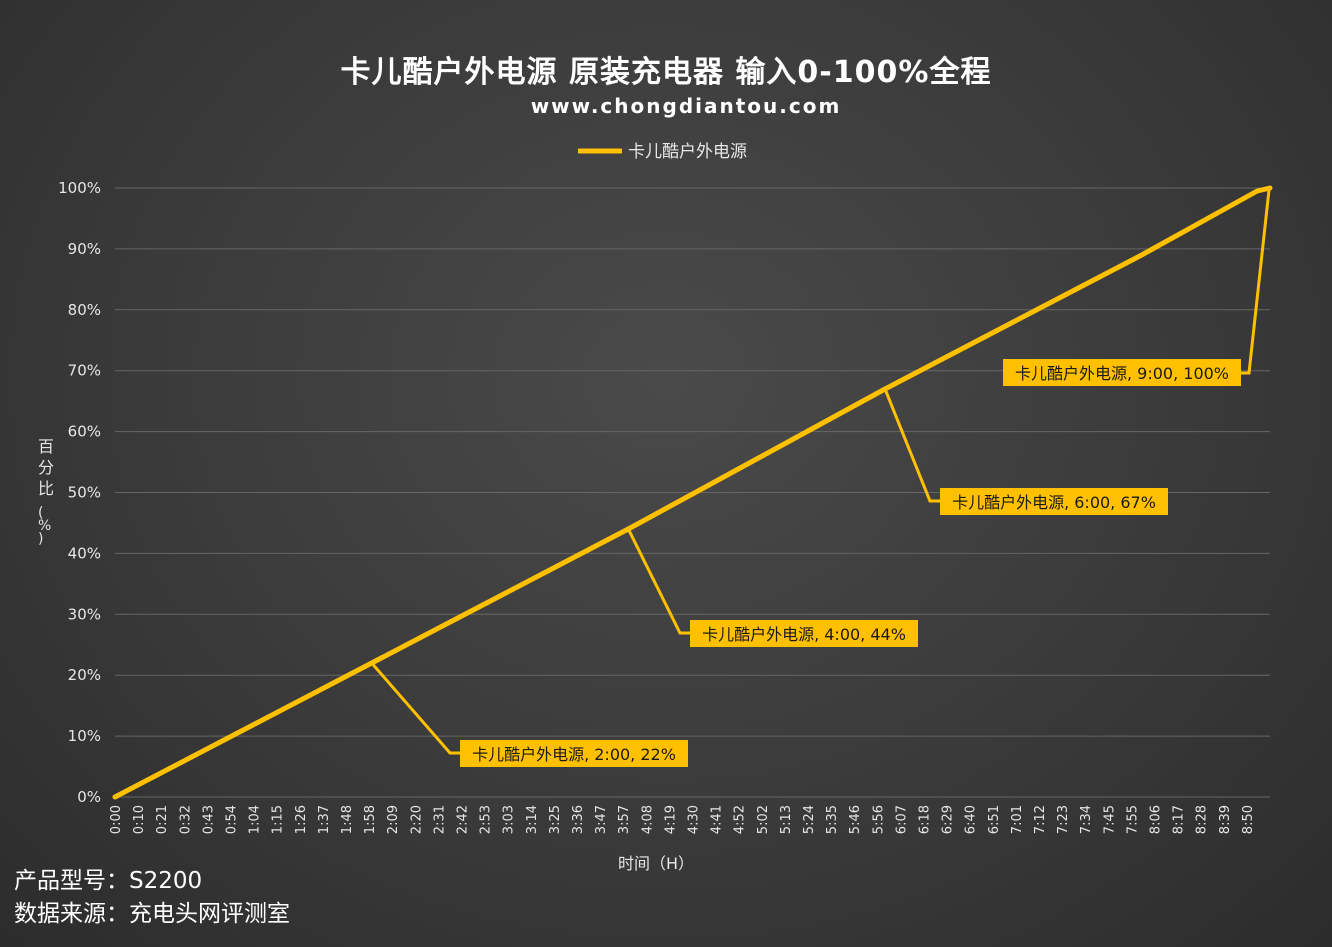 This screenshot has width=1332, height=947. I want to click on x-tick-label: 5:35, so click(832, 819).